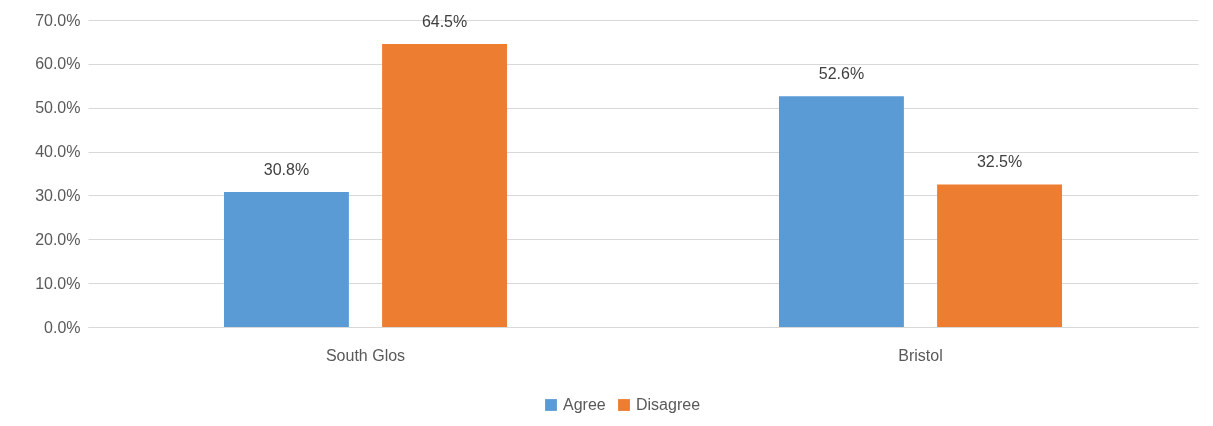  I want to click on data-label: 30.8%, so click(286, 169).